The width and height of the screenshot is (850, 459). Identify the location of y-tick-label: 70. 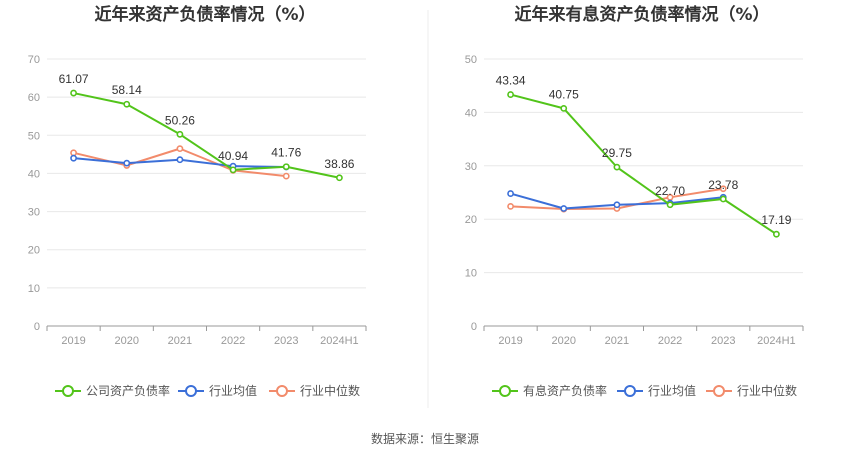
(34, 60).